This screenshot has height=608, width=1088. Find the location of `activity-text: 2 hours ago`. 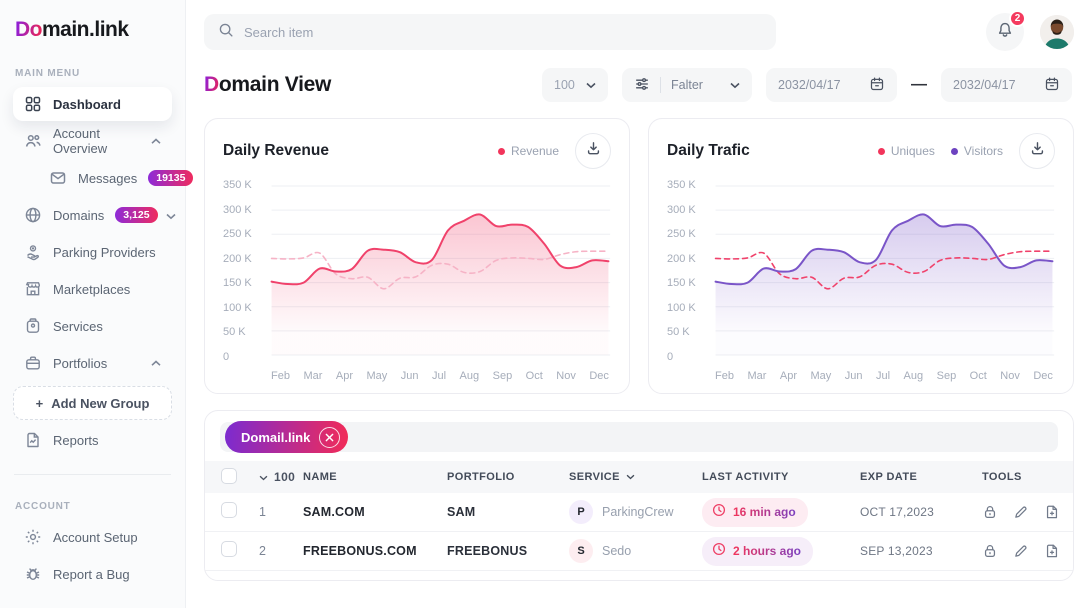

activity-text: 2 hours ago is located at coordinates (767, 551).